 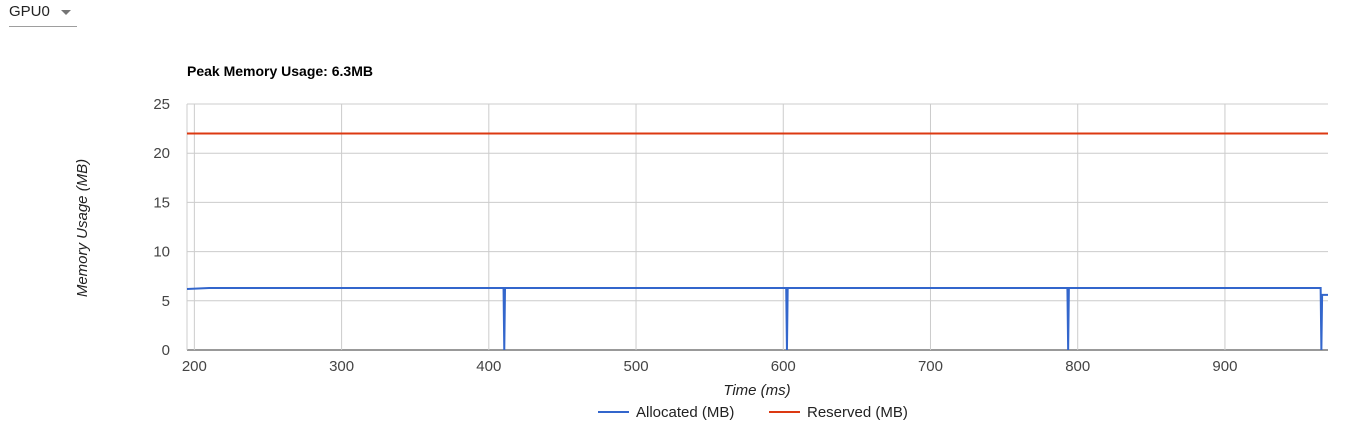 I want to click on x-tick-label: 900, so click(x=1224, y=366).